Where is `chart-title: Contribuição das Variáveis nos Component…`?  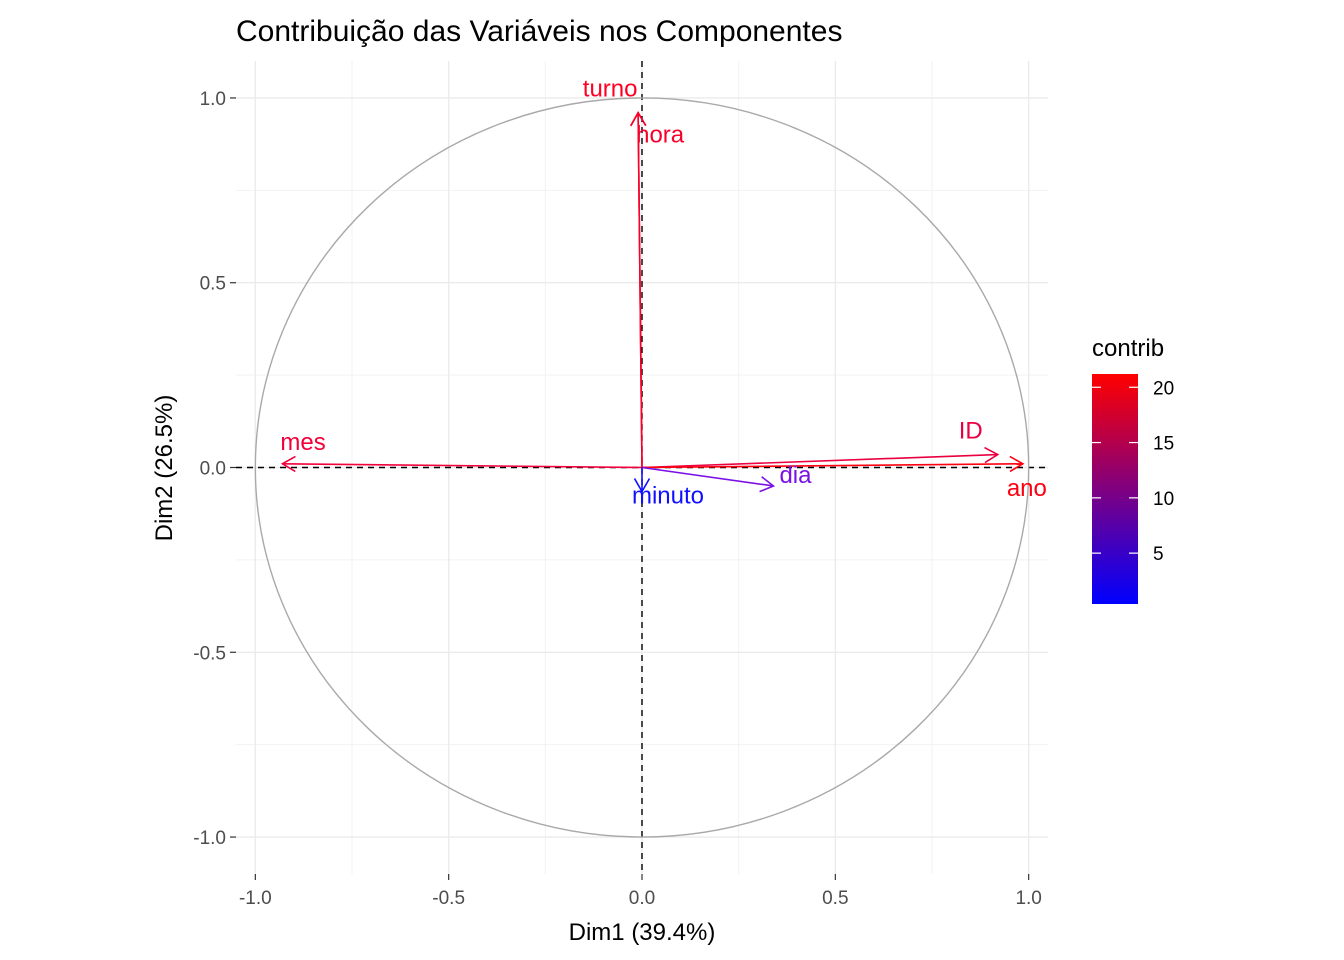 chart-title: Contribuição das Variáveis nos Component… is located at coordinates (539, 31).